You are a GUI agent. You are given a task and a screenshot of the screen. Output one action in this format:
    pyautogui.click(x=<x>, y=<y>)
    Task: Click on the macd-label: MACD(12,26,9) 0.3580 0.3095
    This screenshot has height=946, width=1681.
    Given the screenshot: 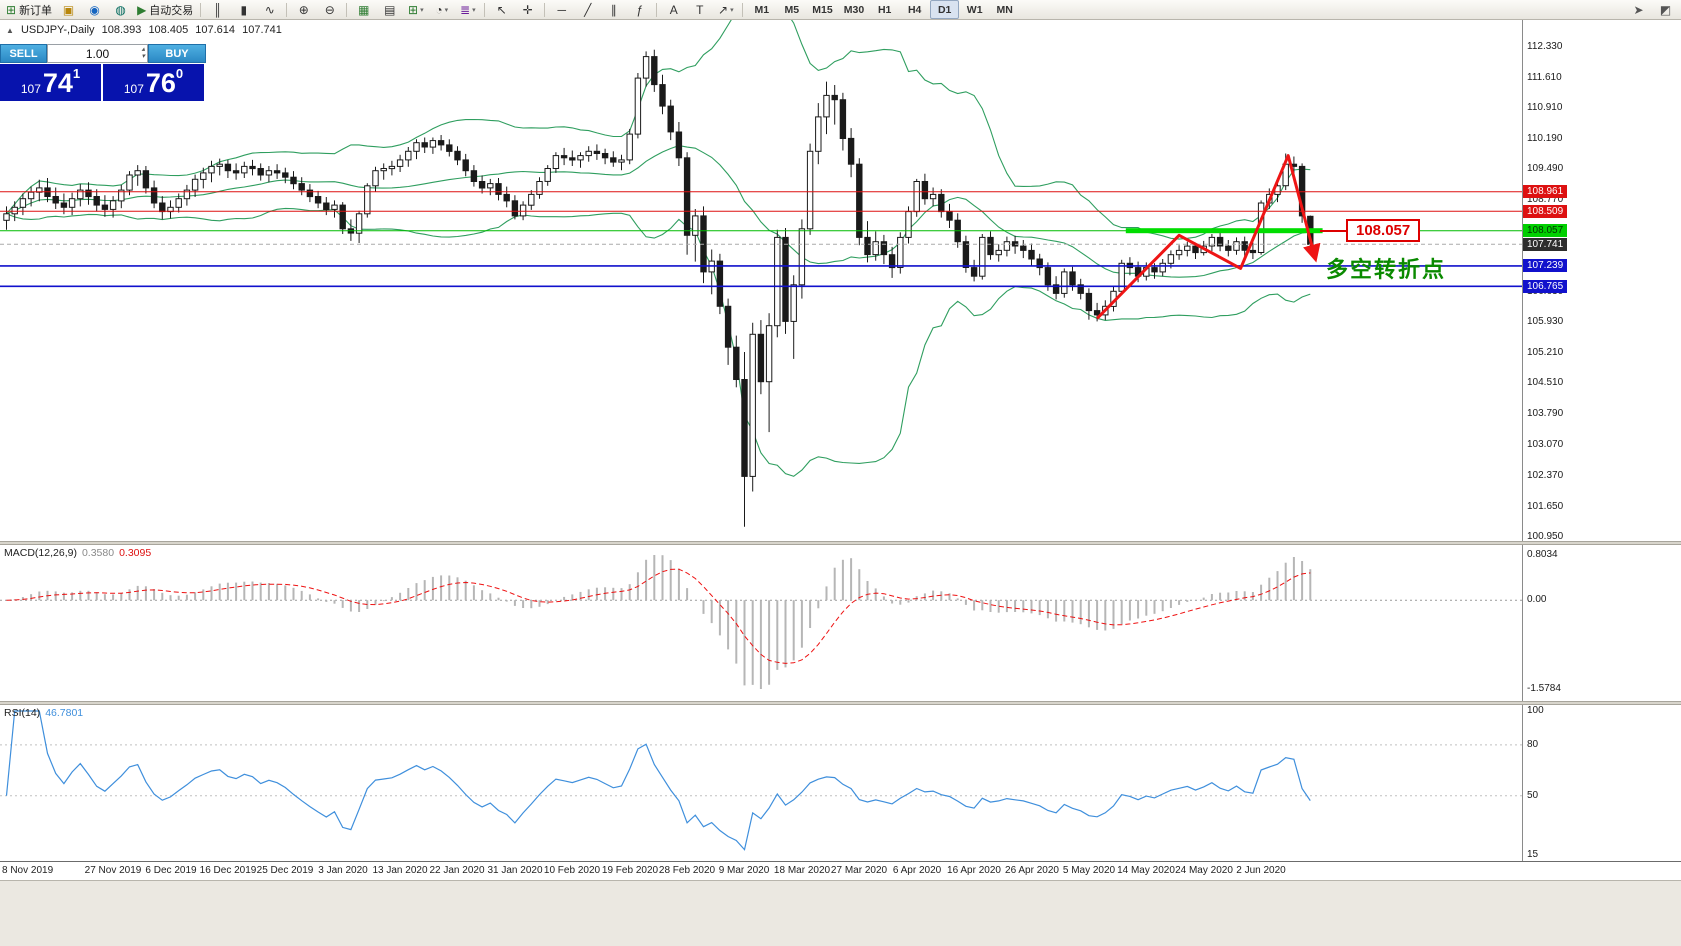 What is the action you would take?
    pyautogui.click(x=77, y=553)
    